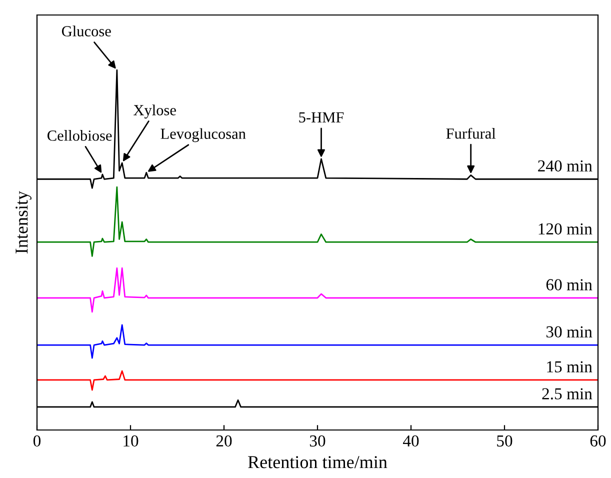  Describe the element at coordinates (318, 462) in the screenshot. I see `x-axis-title: Retention time/min` at that location.